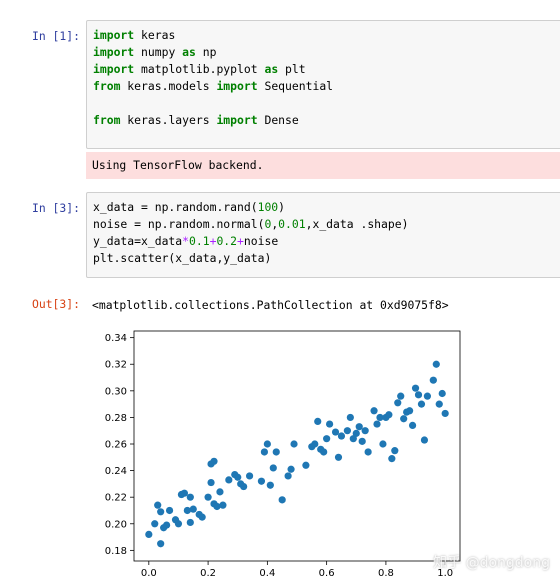 This screenshot has width=560, height=586. I want to click on code-token: 0.1, so click(199, 241).